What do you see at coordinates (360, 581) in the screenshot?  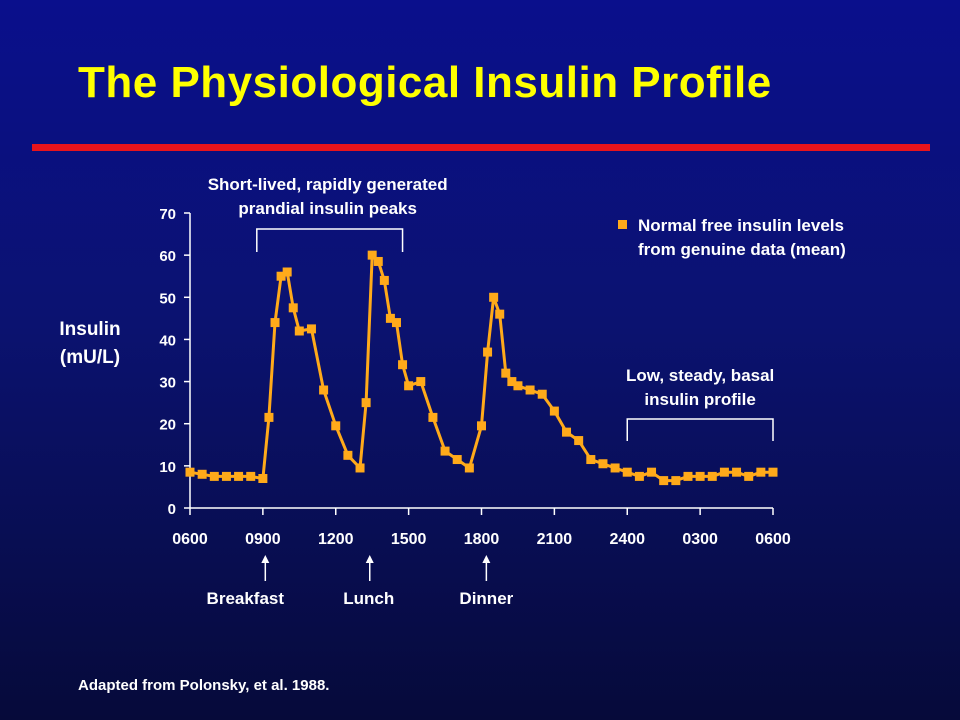 I see `meal-markers: Breakfast Lunch Dinner` at bounding box center [360, 581].